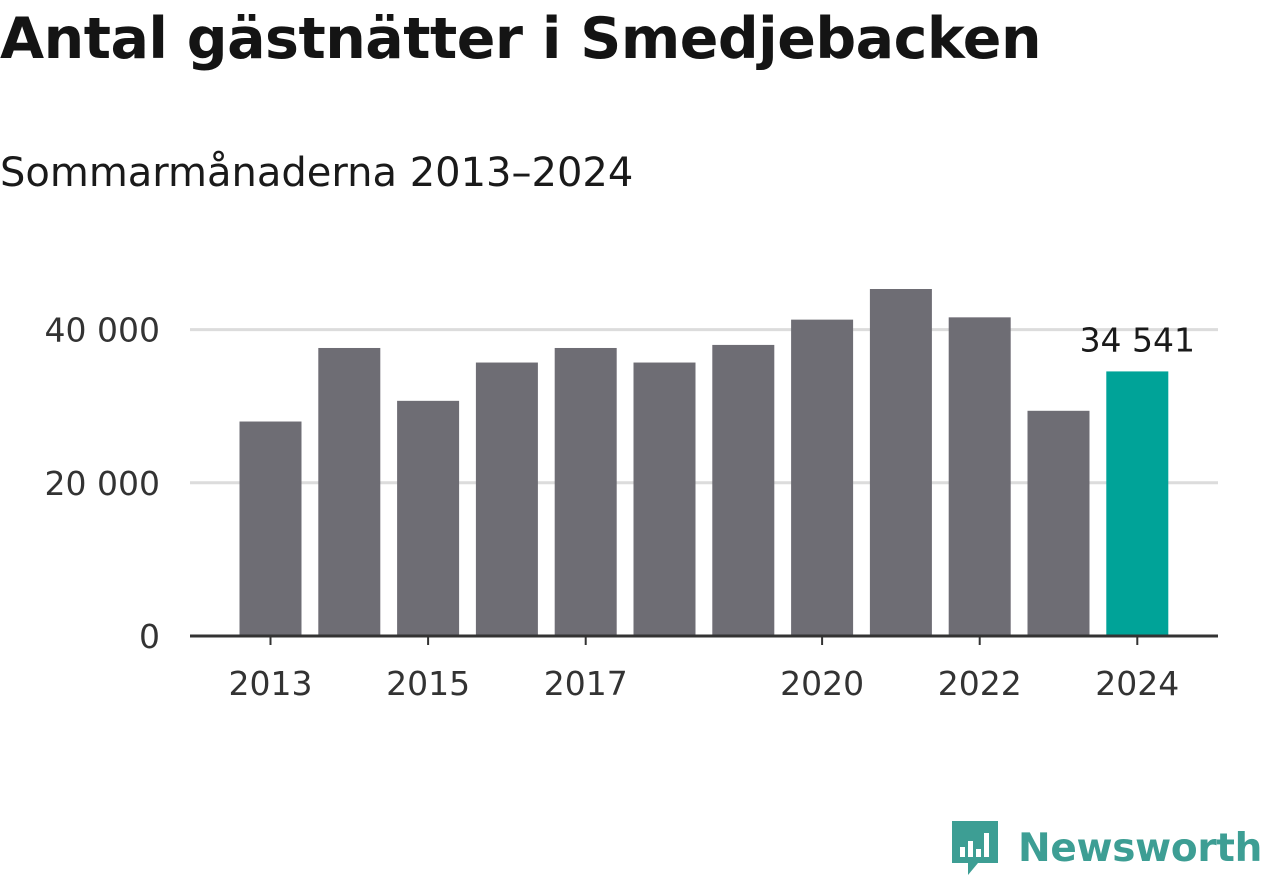 Image resolution: width=1262 pixels, height=879 pixels. I want to click on chart-title: Antal gästnätter i Smedjebacken, so click(521, 39).